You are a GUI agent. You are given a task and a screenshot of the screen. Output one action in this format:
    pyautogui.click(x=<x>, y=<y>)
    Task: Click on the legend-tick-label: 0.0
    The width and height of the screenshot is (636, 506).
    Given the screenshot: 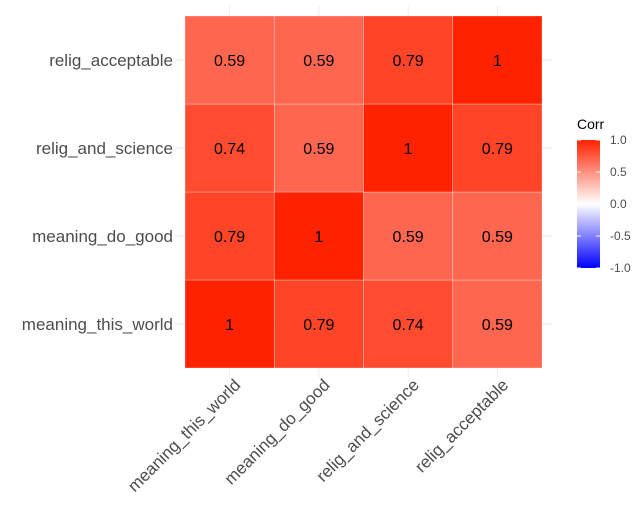 What is the action you would take?
    pyautogui.click(x=618, y=204)
    